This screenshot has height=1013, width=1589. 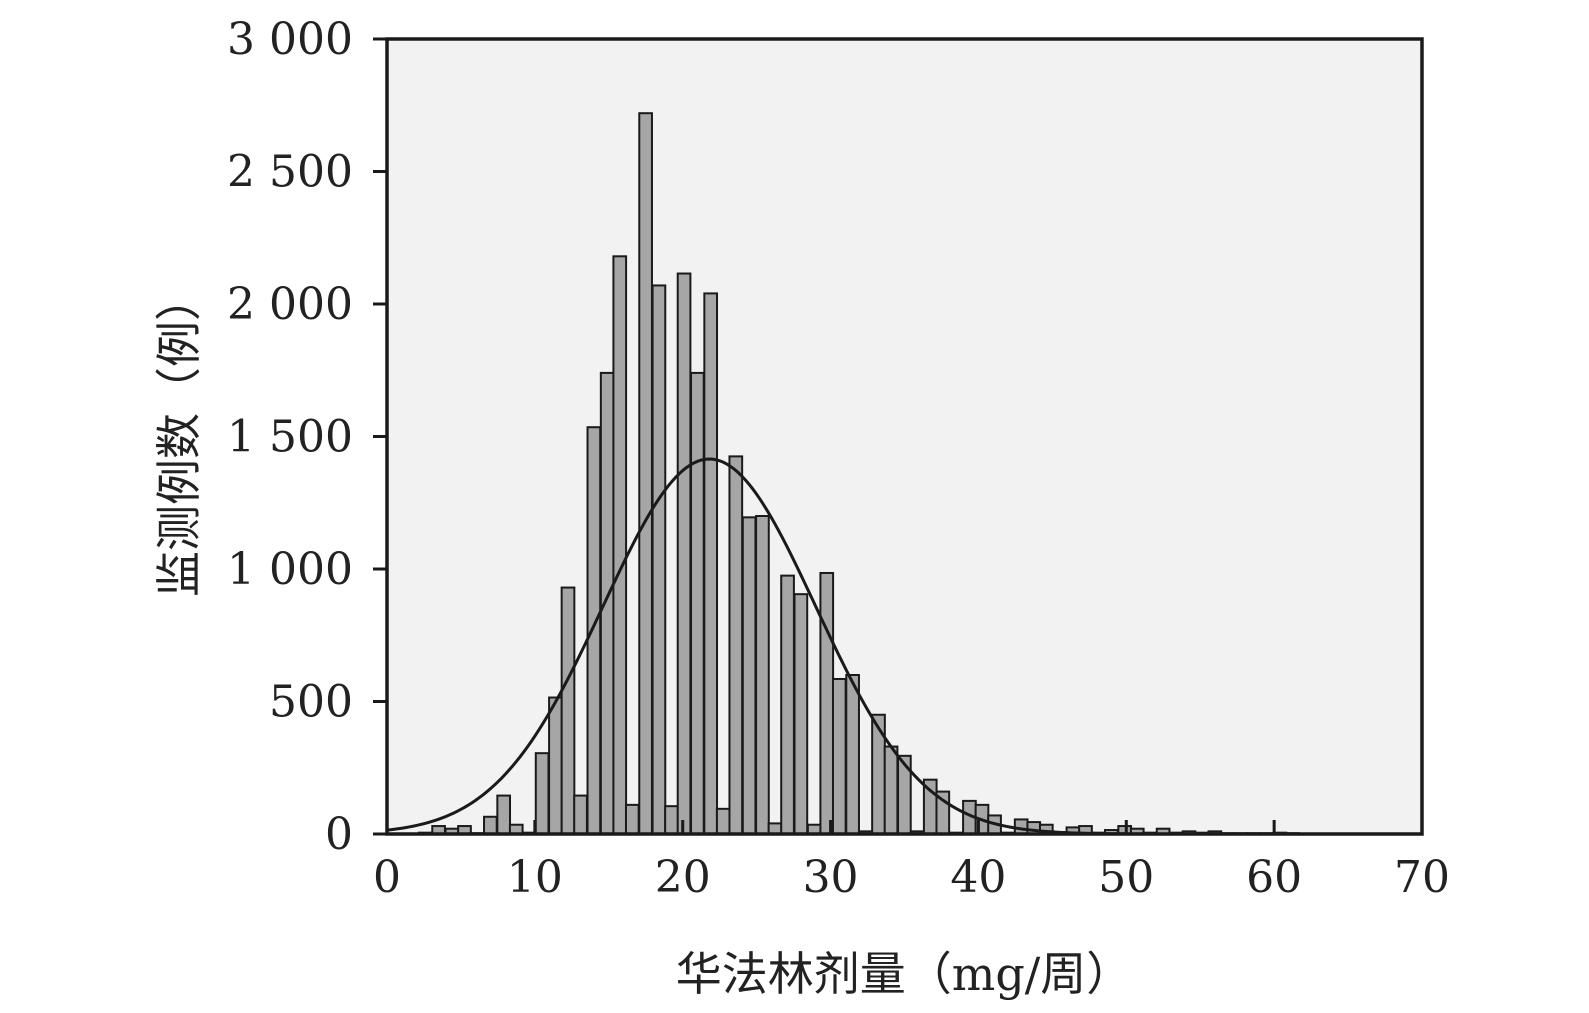 What do you see at coordinates (978, 877) in the screenshot?
I see `x-tick-label-4: 40` at bounding box center [978, 877].